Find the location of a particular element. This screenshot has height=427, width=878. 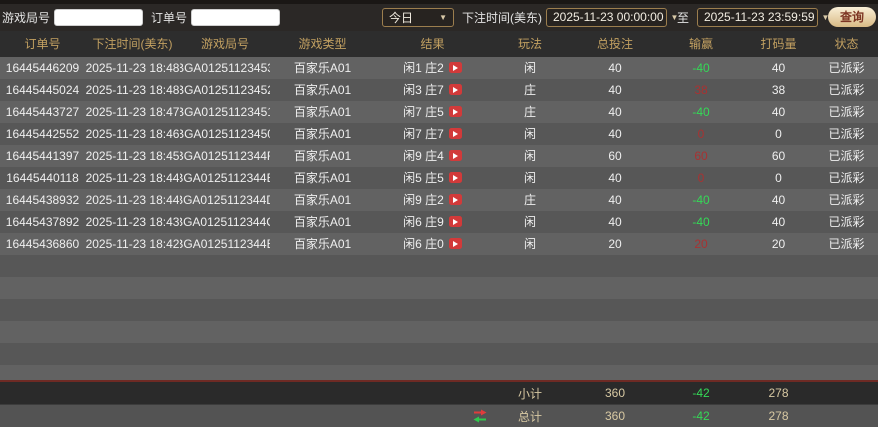

column-header: 订单号 is located at coordinates (42, 44).